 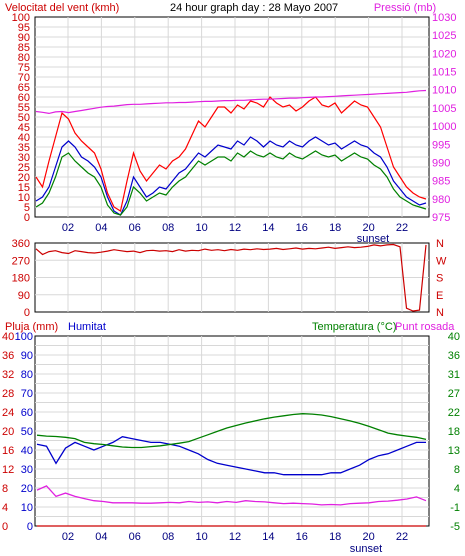 I want to click on temperature-tick-label: 18, so click(x=454, y=432).